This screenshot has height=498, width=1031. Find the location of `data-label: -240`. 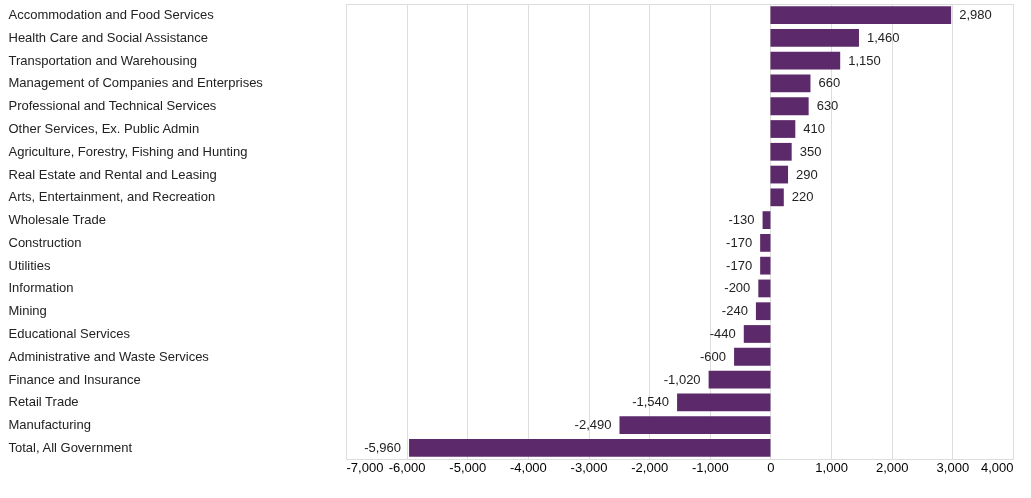

data-label: -240 is located at coordinates (734, 311).